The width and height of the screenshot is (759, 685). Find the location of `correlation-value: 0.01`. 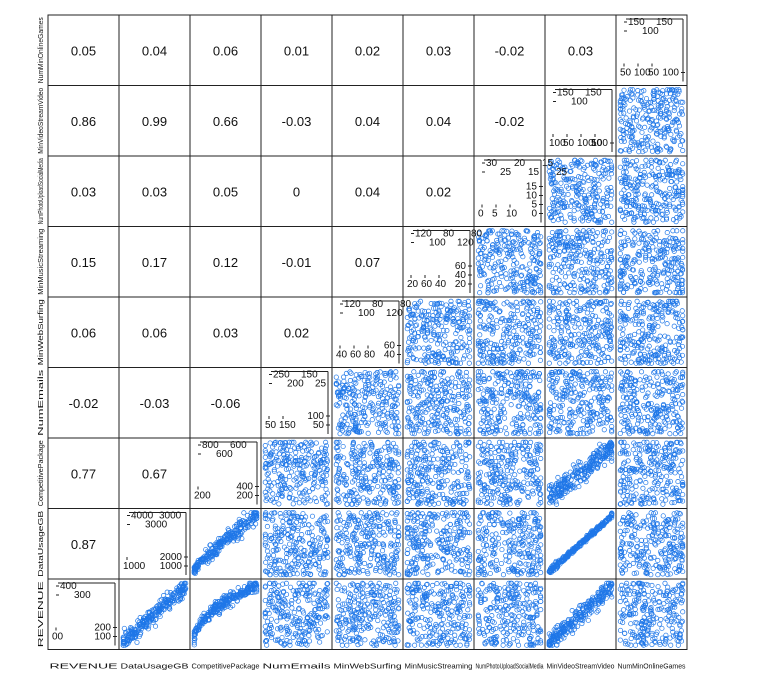

correlation-value: 0.01 is located at coordinates (296, 50).